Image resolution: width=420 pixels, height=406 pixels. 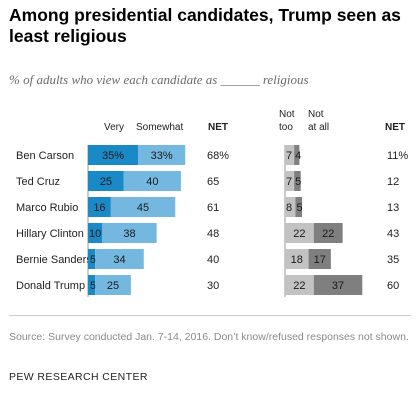 I want to click on header-net-left: NET, so click(x=218, y=127).